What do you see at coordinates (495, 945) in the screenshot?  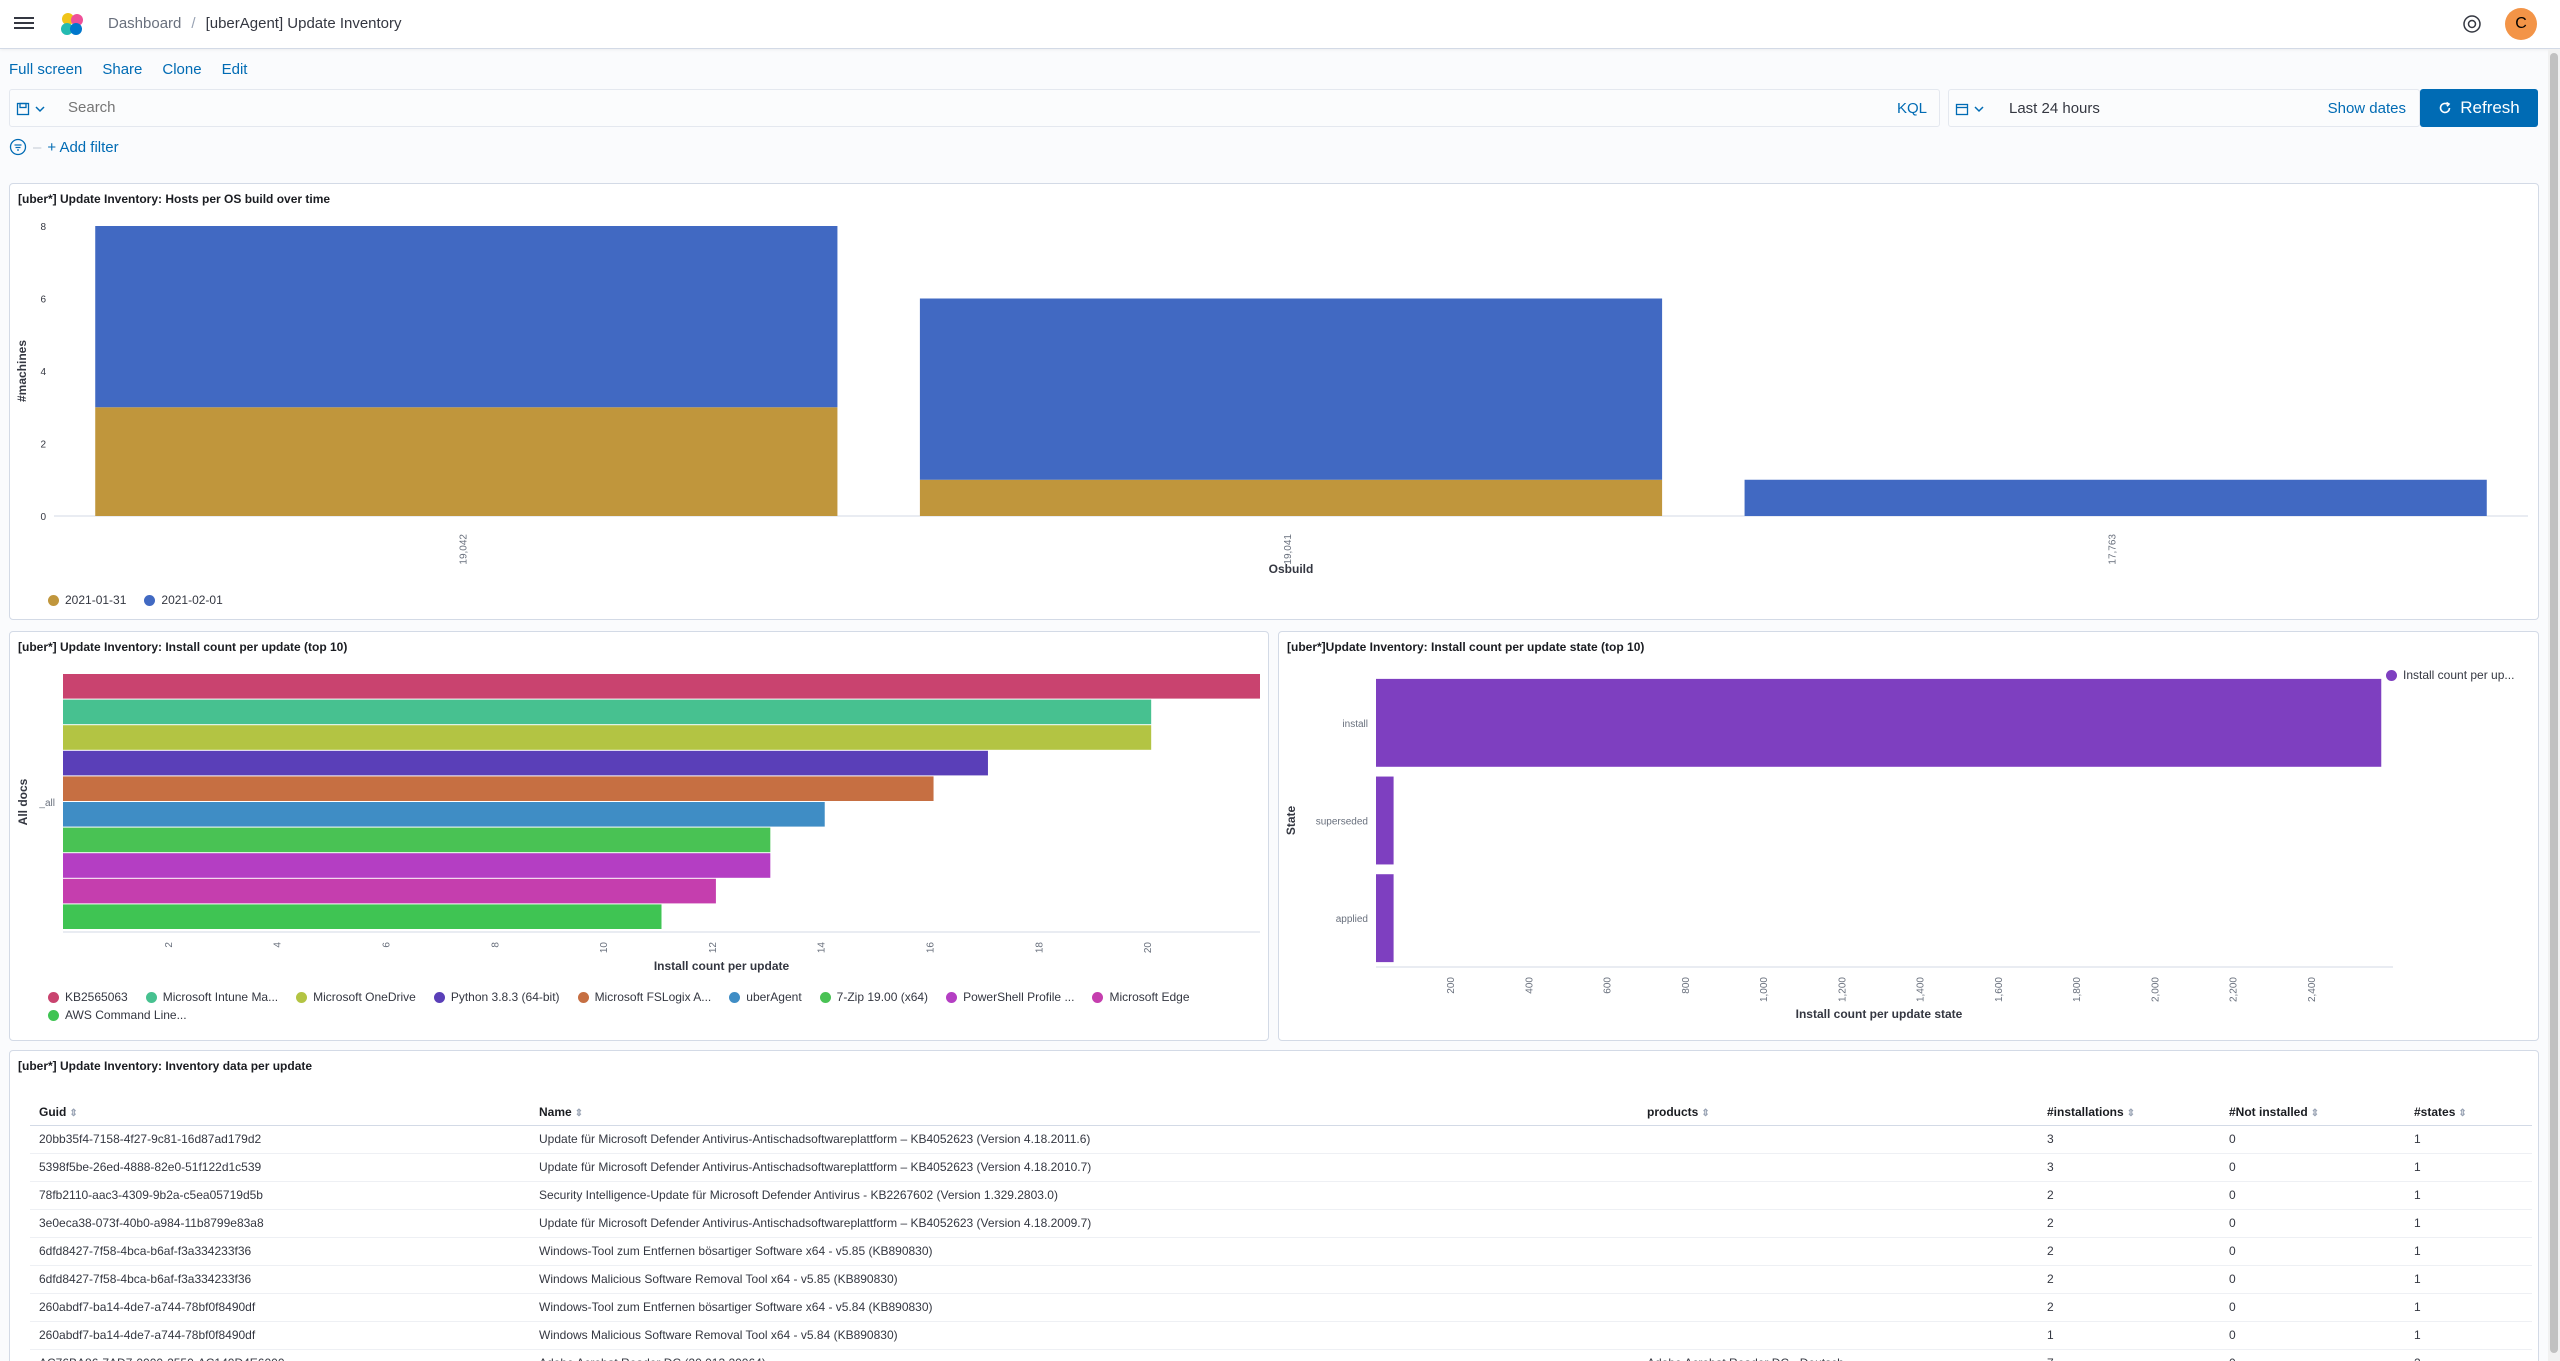 I see `x-tick-label: 8` at bounding box center [495, 945].